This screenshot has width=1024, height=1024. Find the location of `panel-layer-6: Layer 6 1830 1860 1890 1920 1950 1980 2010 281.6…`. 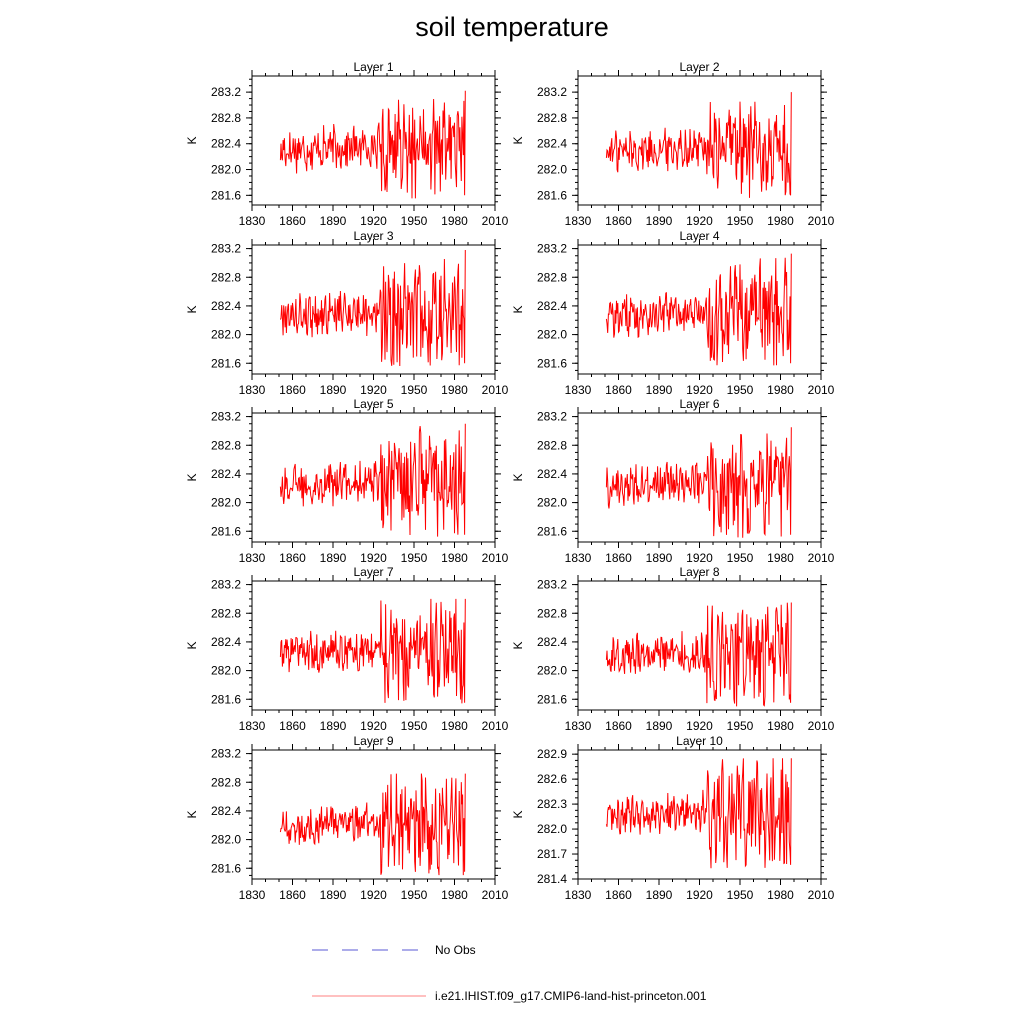

panel-layer-6: Layer 6 1830 1860 1890 1920 1950 1980 2010 281.6… is located at coordinates (673, 481).